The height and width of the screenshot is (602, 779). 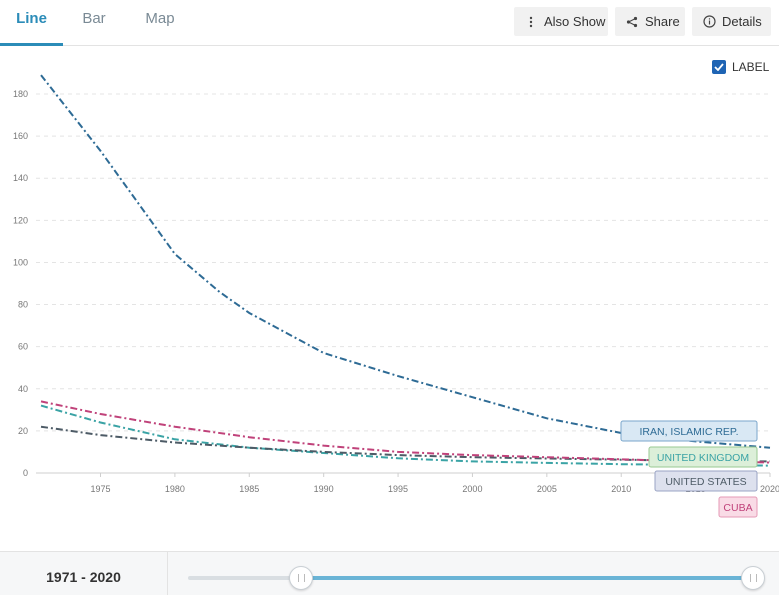 I want to click on label-checkbox, so click(x=719, y=67).